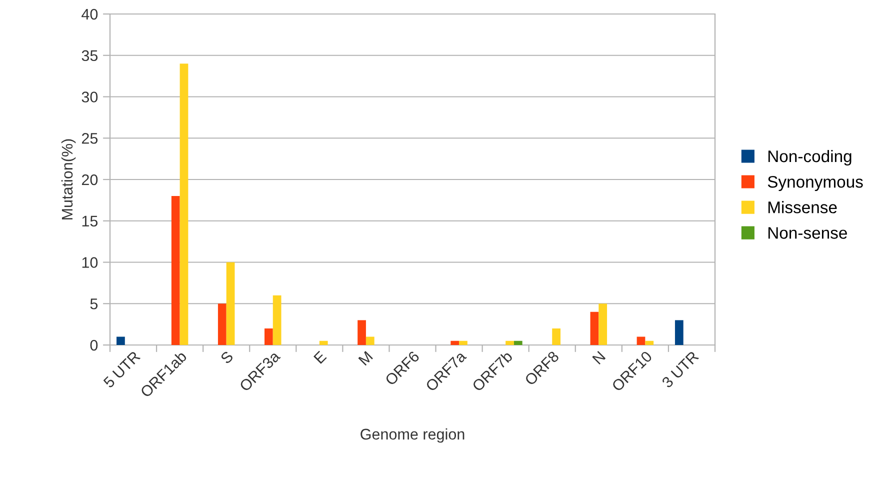 This screenshot has height=497, width=886. Describe the element at coordinates (90, 180) in the screenshot. I see `y-tick-label: 20` at that location.